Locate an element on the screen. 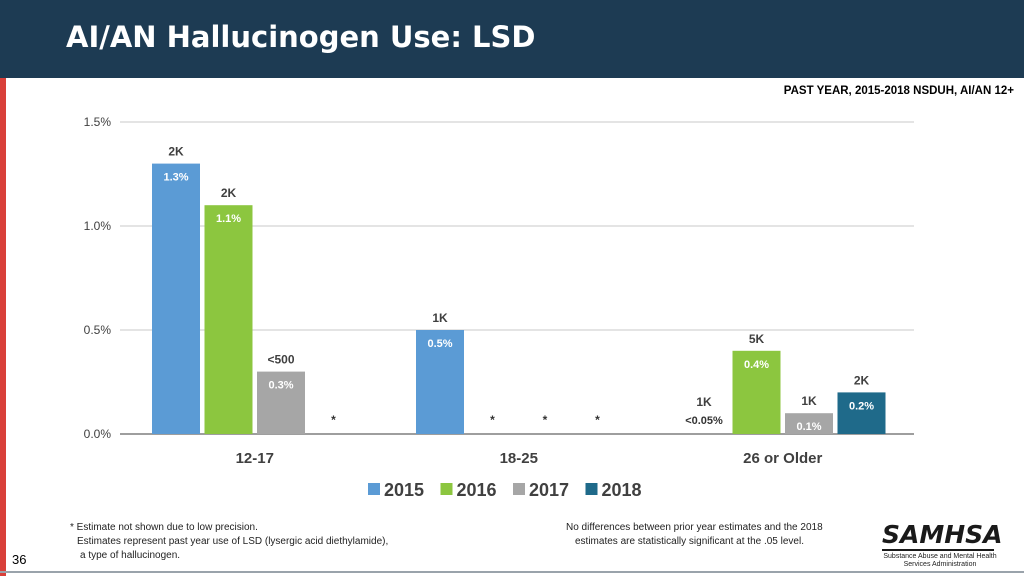 Image resolution: width=1024 pixels, height=576 pixels. samhsa-logo-wordmark: SAMHSA is located at coordinates (942, 534).